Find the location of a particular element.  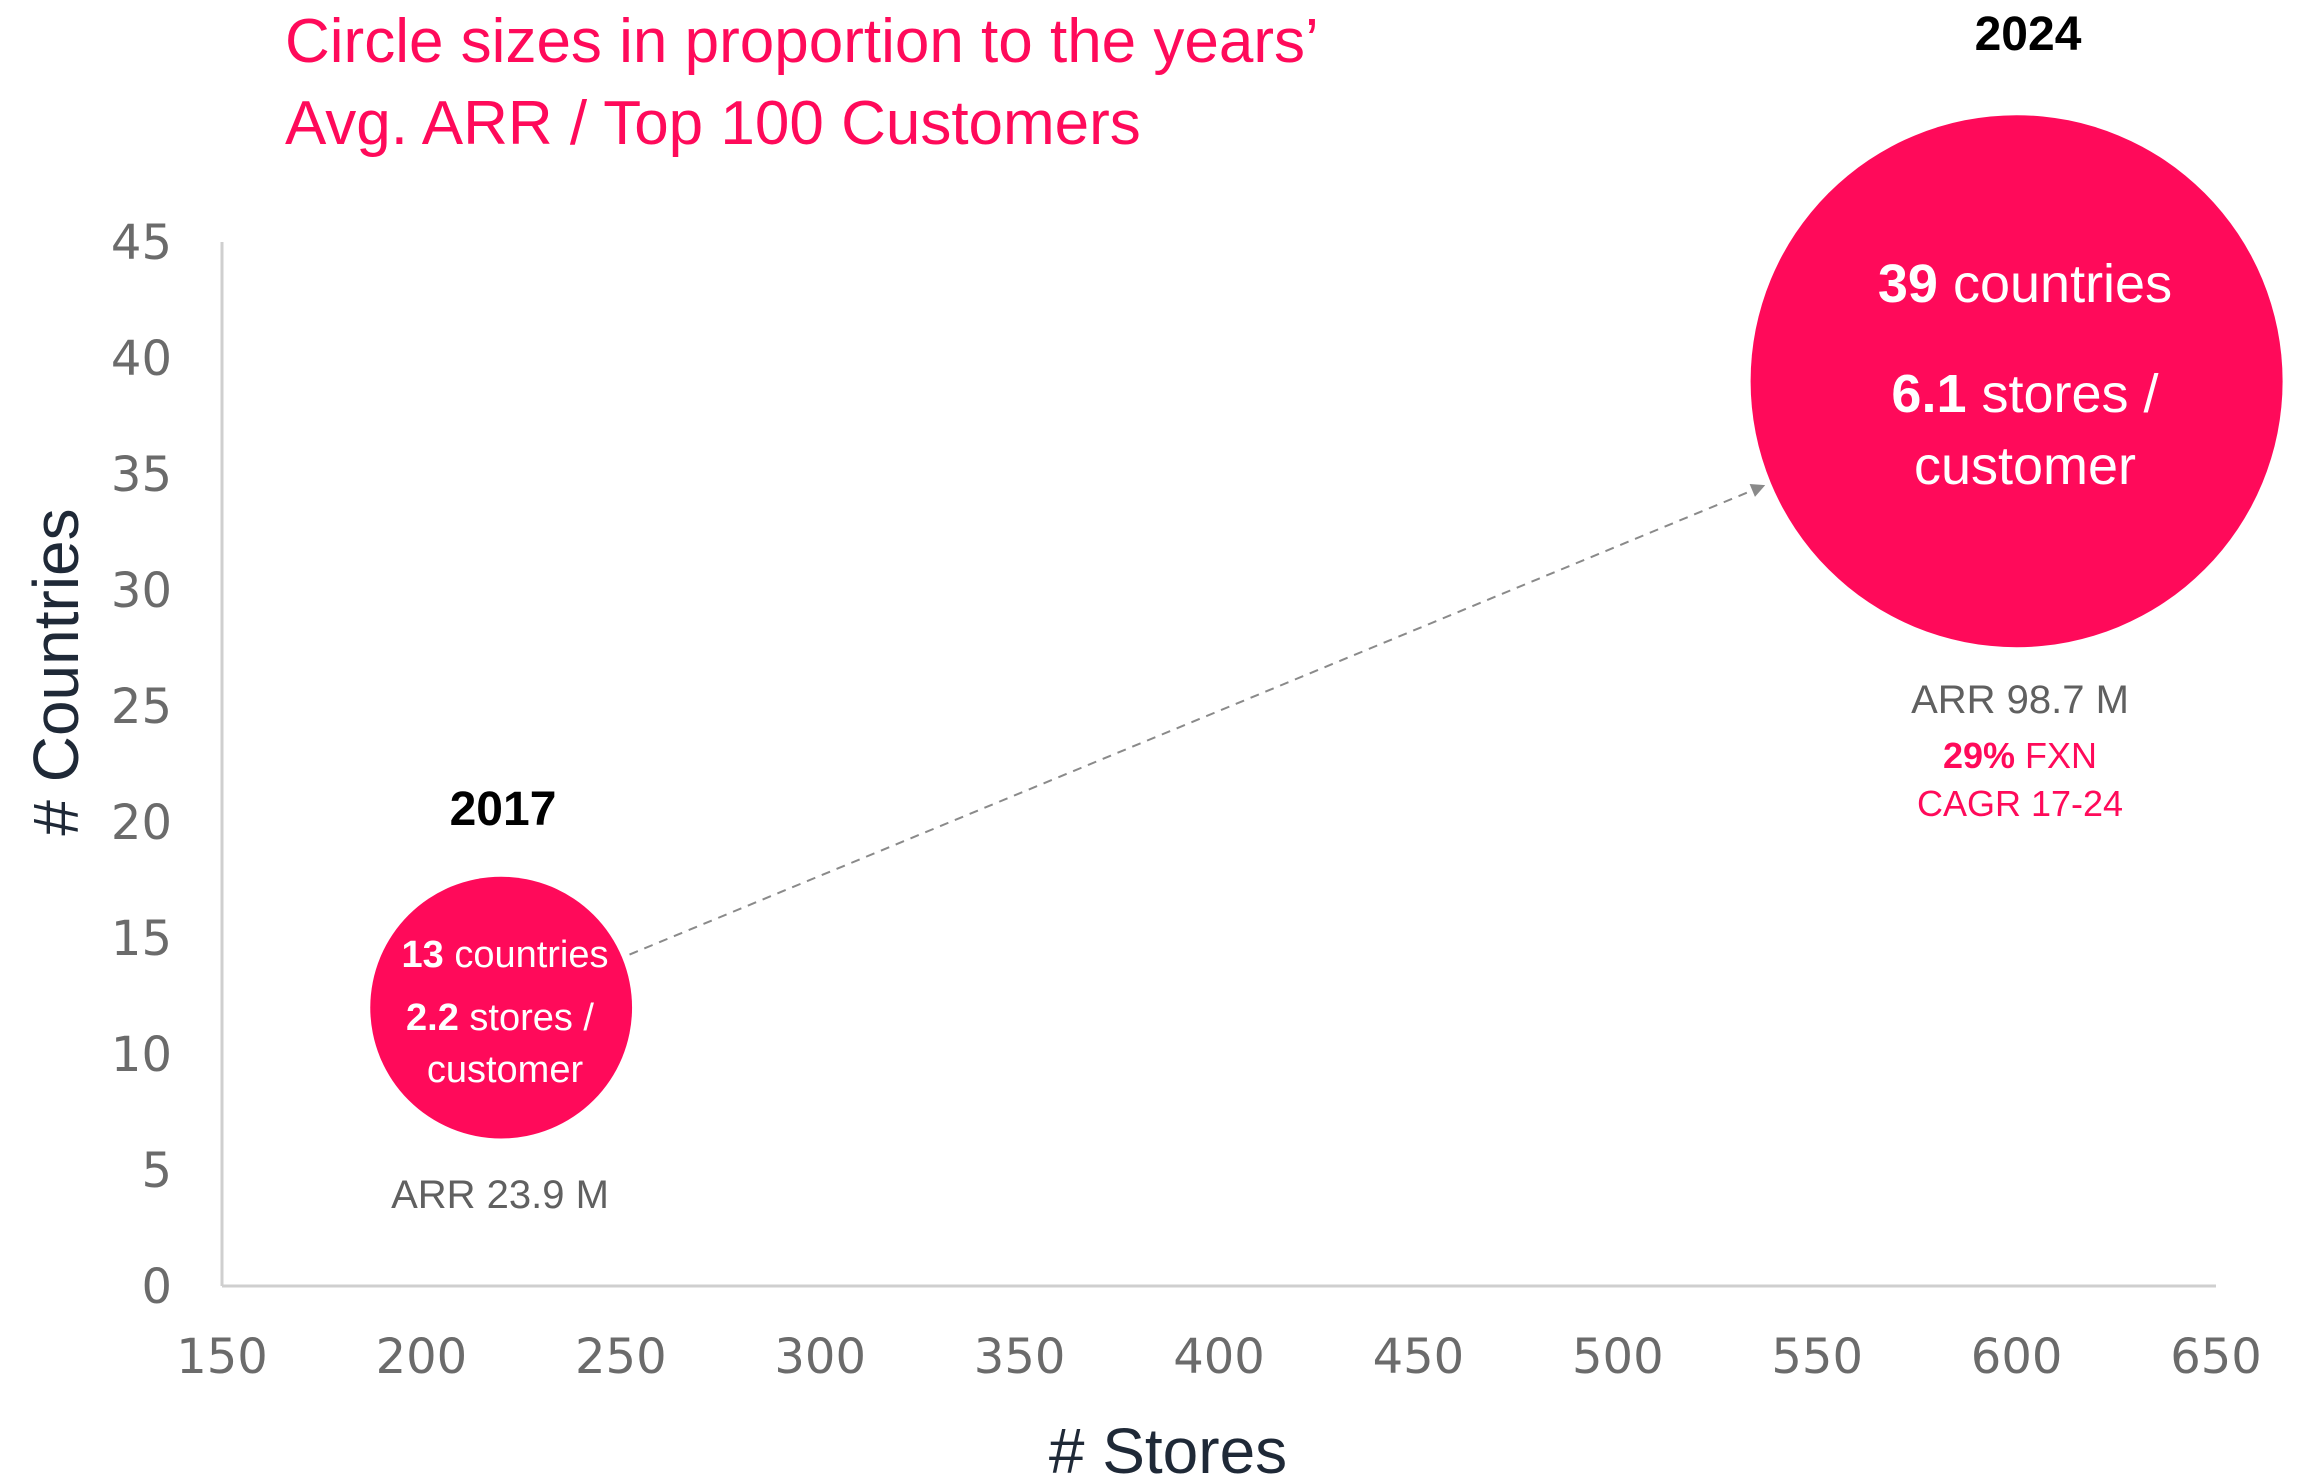

x-tick-label: 150 is located at coordinates (222, 1357).